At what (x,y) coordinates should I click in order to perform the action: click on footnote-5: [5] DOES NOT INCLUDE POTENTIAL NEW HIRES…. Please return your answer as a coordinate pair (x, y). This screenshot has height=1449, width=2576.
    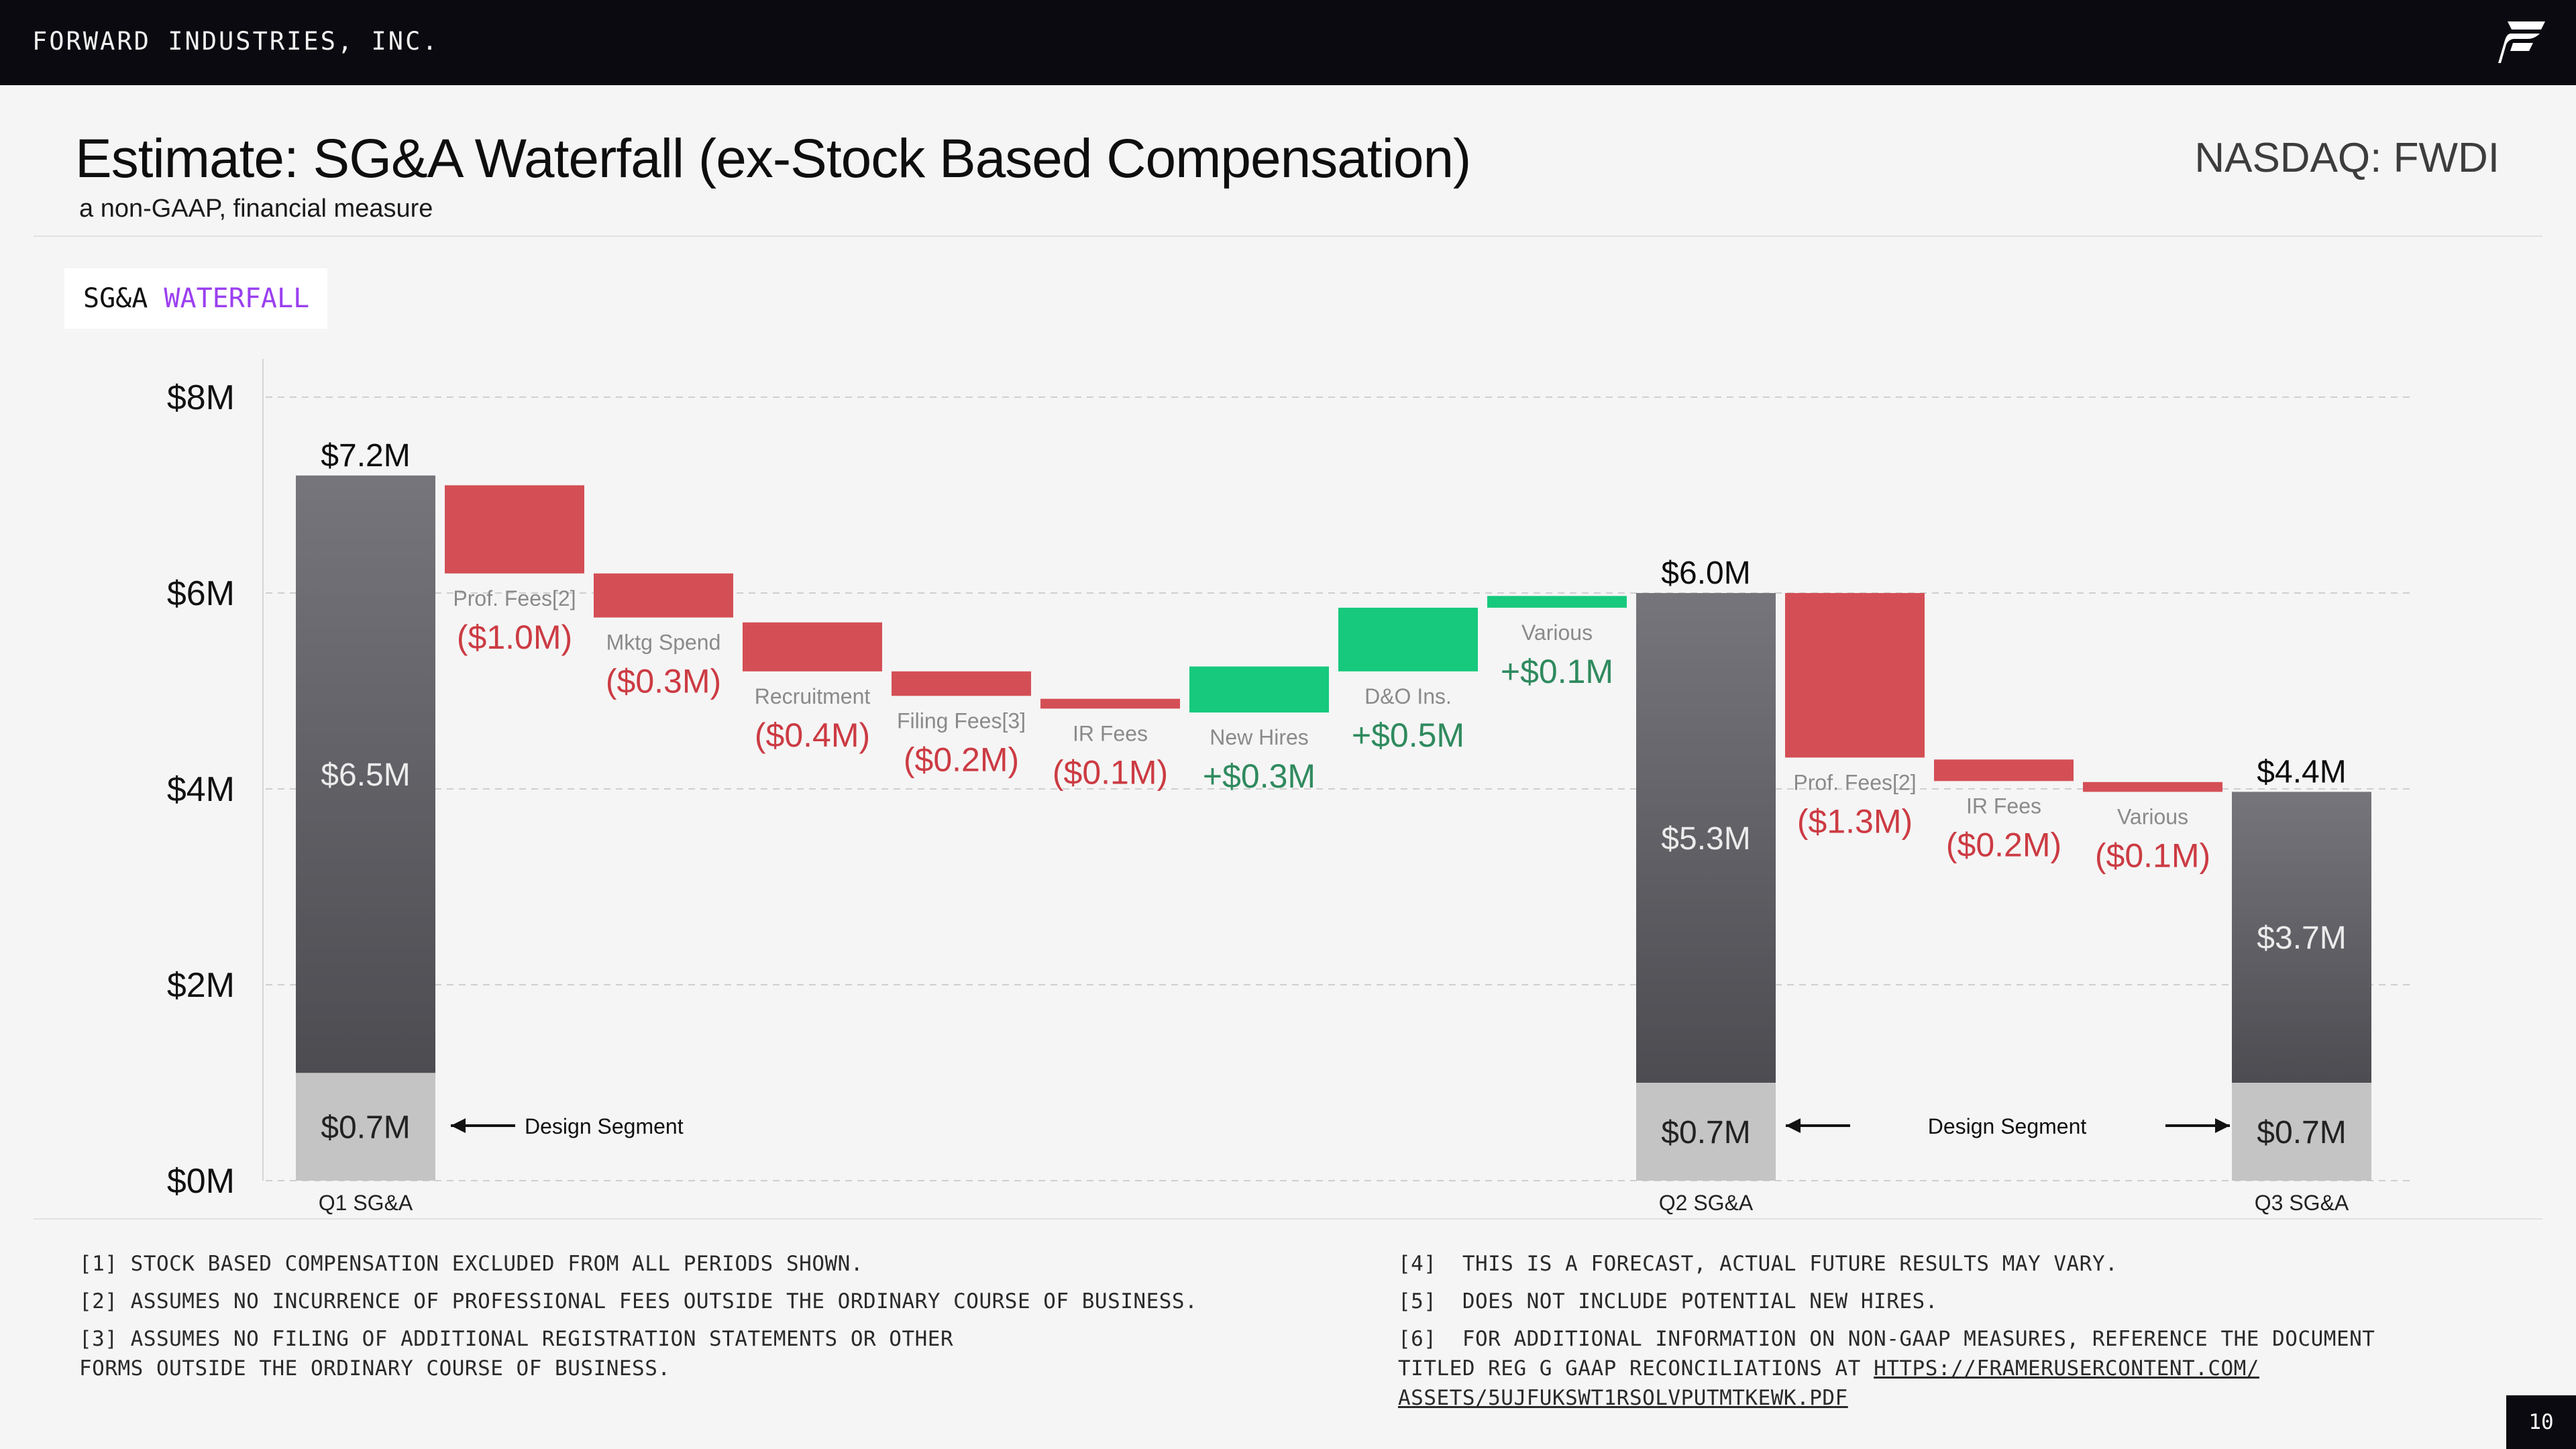
    Looking at the image, I should click on (1668, 1301).